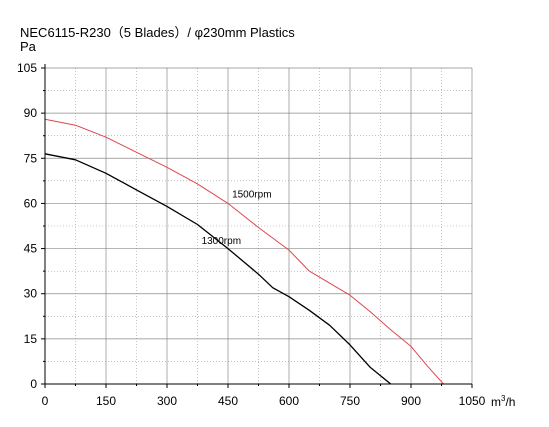 This screenshot has width=549, height=427. Describe the element at coordinates (503, 401) in the screenshot. I see `x-axis-label: m3/h` at that location.